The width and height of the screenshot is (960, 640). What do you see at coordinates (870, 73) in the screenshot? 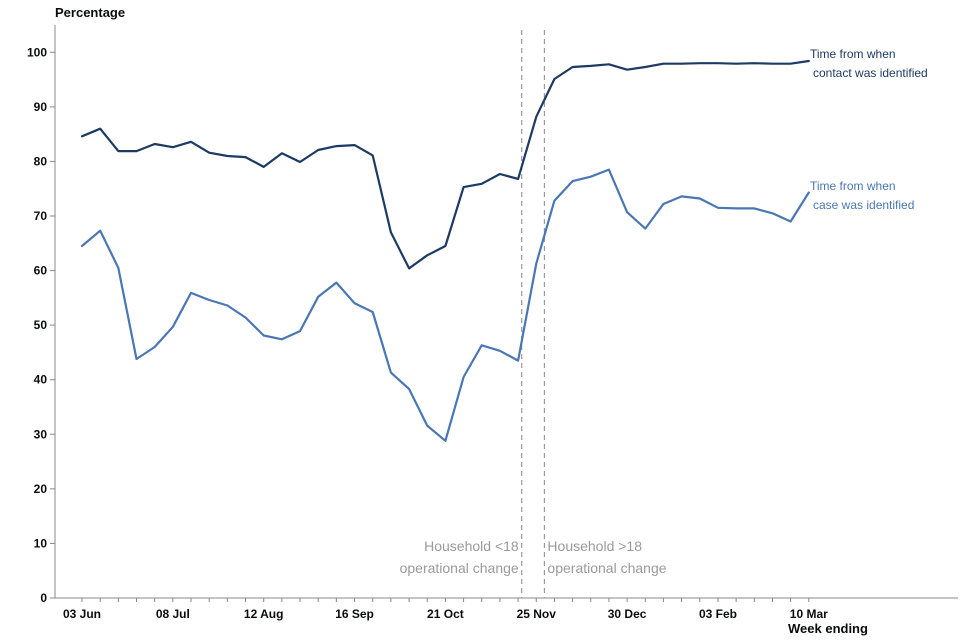
I see `series-label-contact: contact was identified` at bounding box center [870, 73].